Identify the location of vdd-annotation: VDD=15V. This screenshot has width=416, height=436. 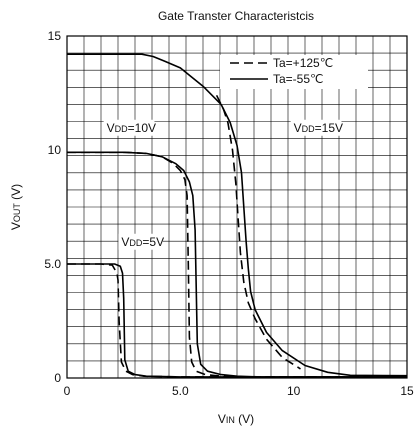
(318, 128).